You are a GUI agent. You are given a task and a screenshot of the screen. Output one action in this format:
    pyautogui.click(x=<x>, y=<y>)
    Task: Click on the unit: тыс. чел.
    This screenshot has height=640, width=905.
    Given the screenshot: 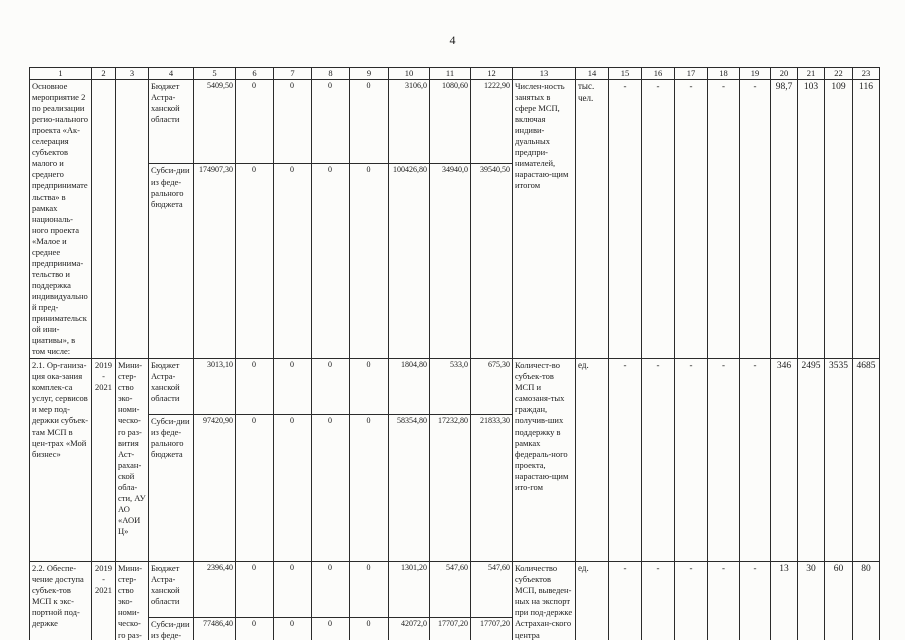 What is the action you would take?
    pyautogui.click(x=592, y=219)
    